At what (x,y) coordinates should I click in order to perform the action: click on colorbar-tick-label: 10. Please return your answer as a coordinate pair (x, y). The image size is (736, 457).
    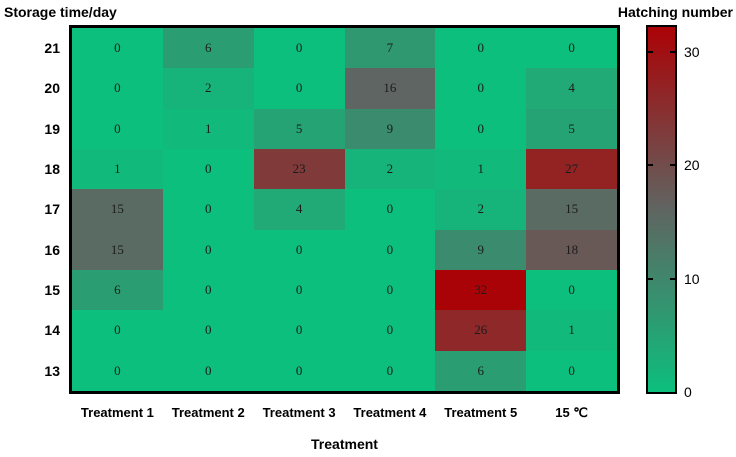
    Looking at the image, I should click on (692, 278).